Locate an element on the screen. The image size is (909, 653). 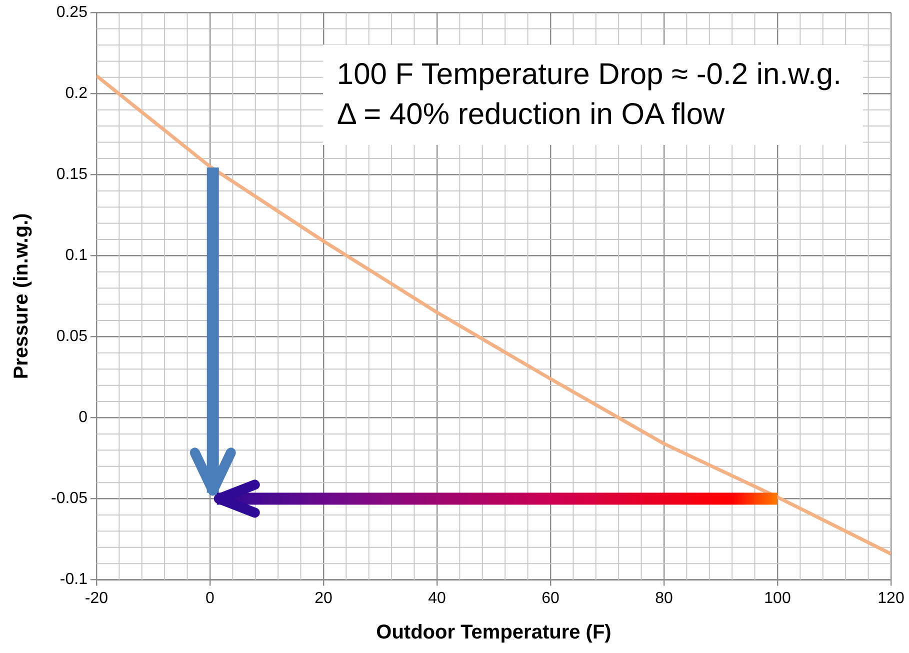
x-axis-title: Outdoor Temperature (F) is located at coordinates (494, 633).